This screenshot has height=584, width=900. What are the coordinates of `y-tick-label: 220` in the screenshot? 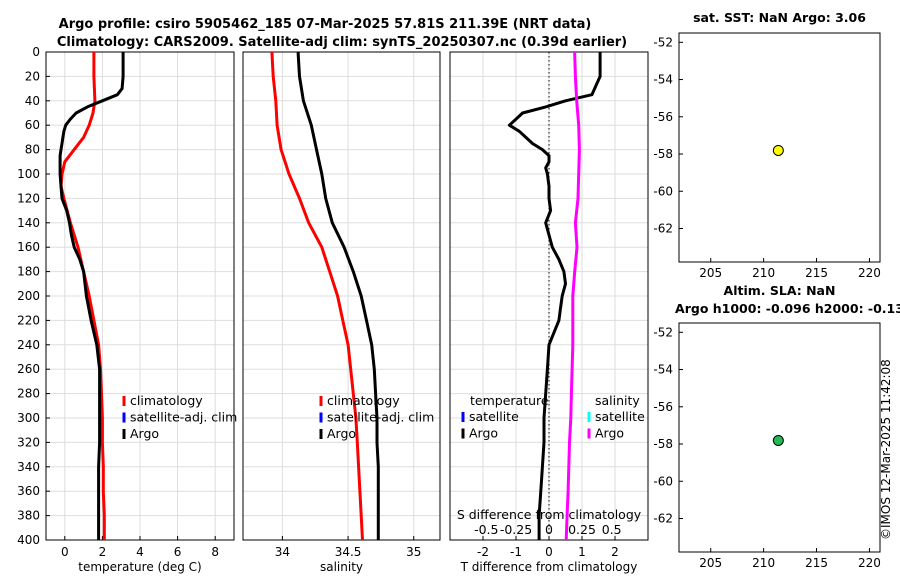 It's located at (28, 320).